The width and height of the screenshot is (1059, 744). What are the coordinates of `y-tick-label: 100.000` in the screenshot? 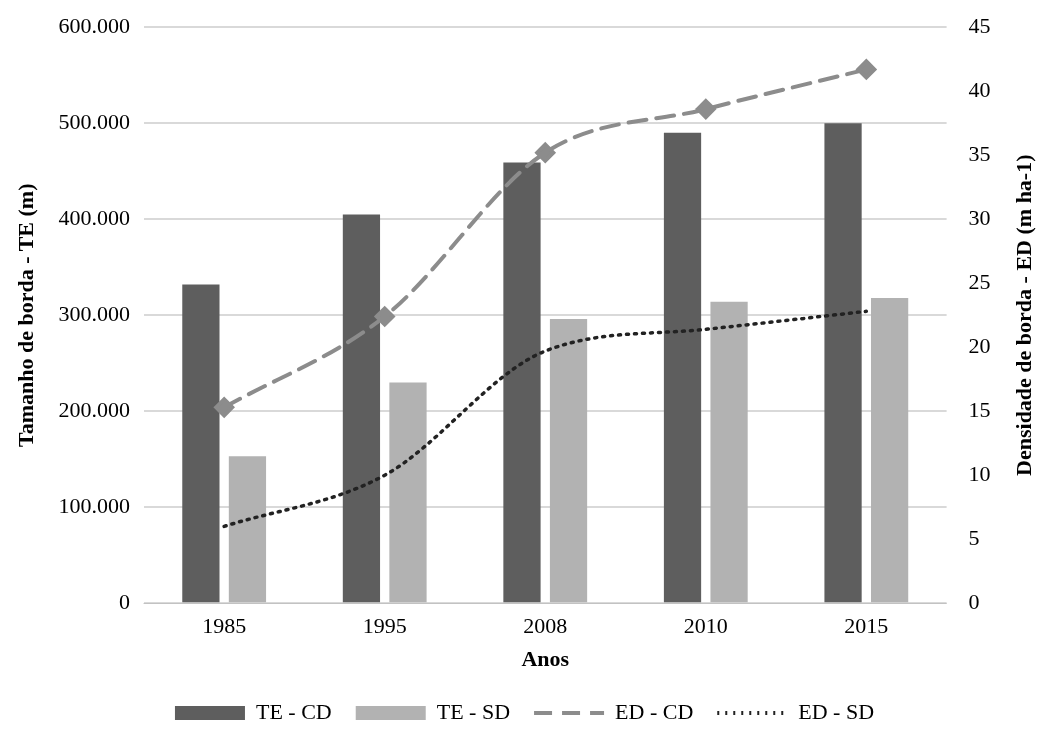 It's located at (94, 505).